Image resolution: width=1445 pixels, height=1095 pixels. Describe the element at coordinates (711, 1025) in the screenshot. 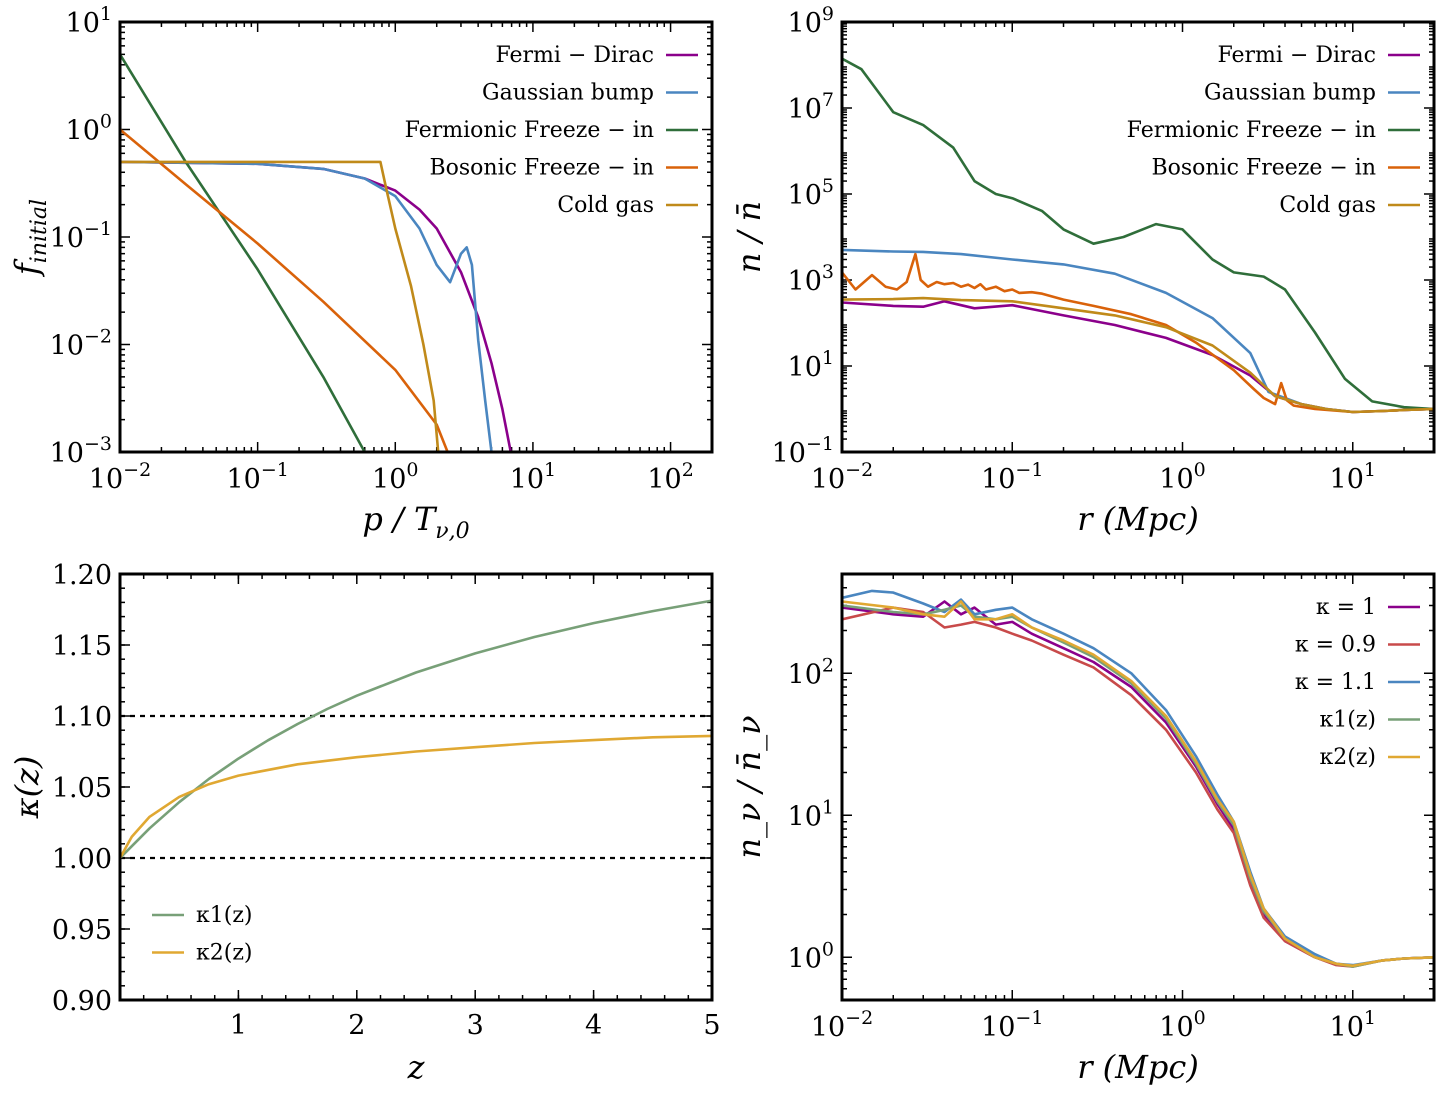

I see `x-tick-label: 5` at that location.